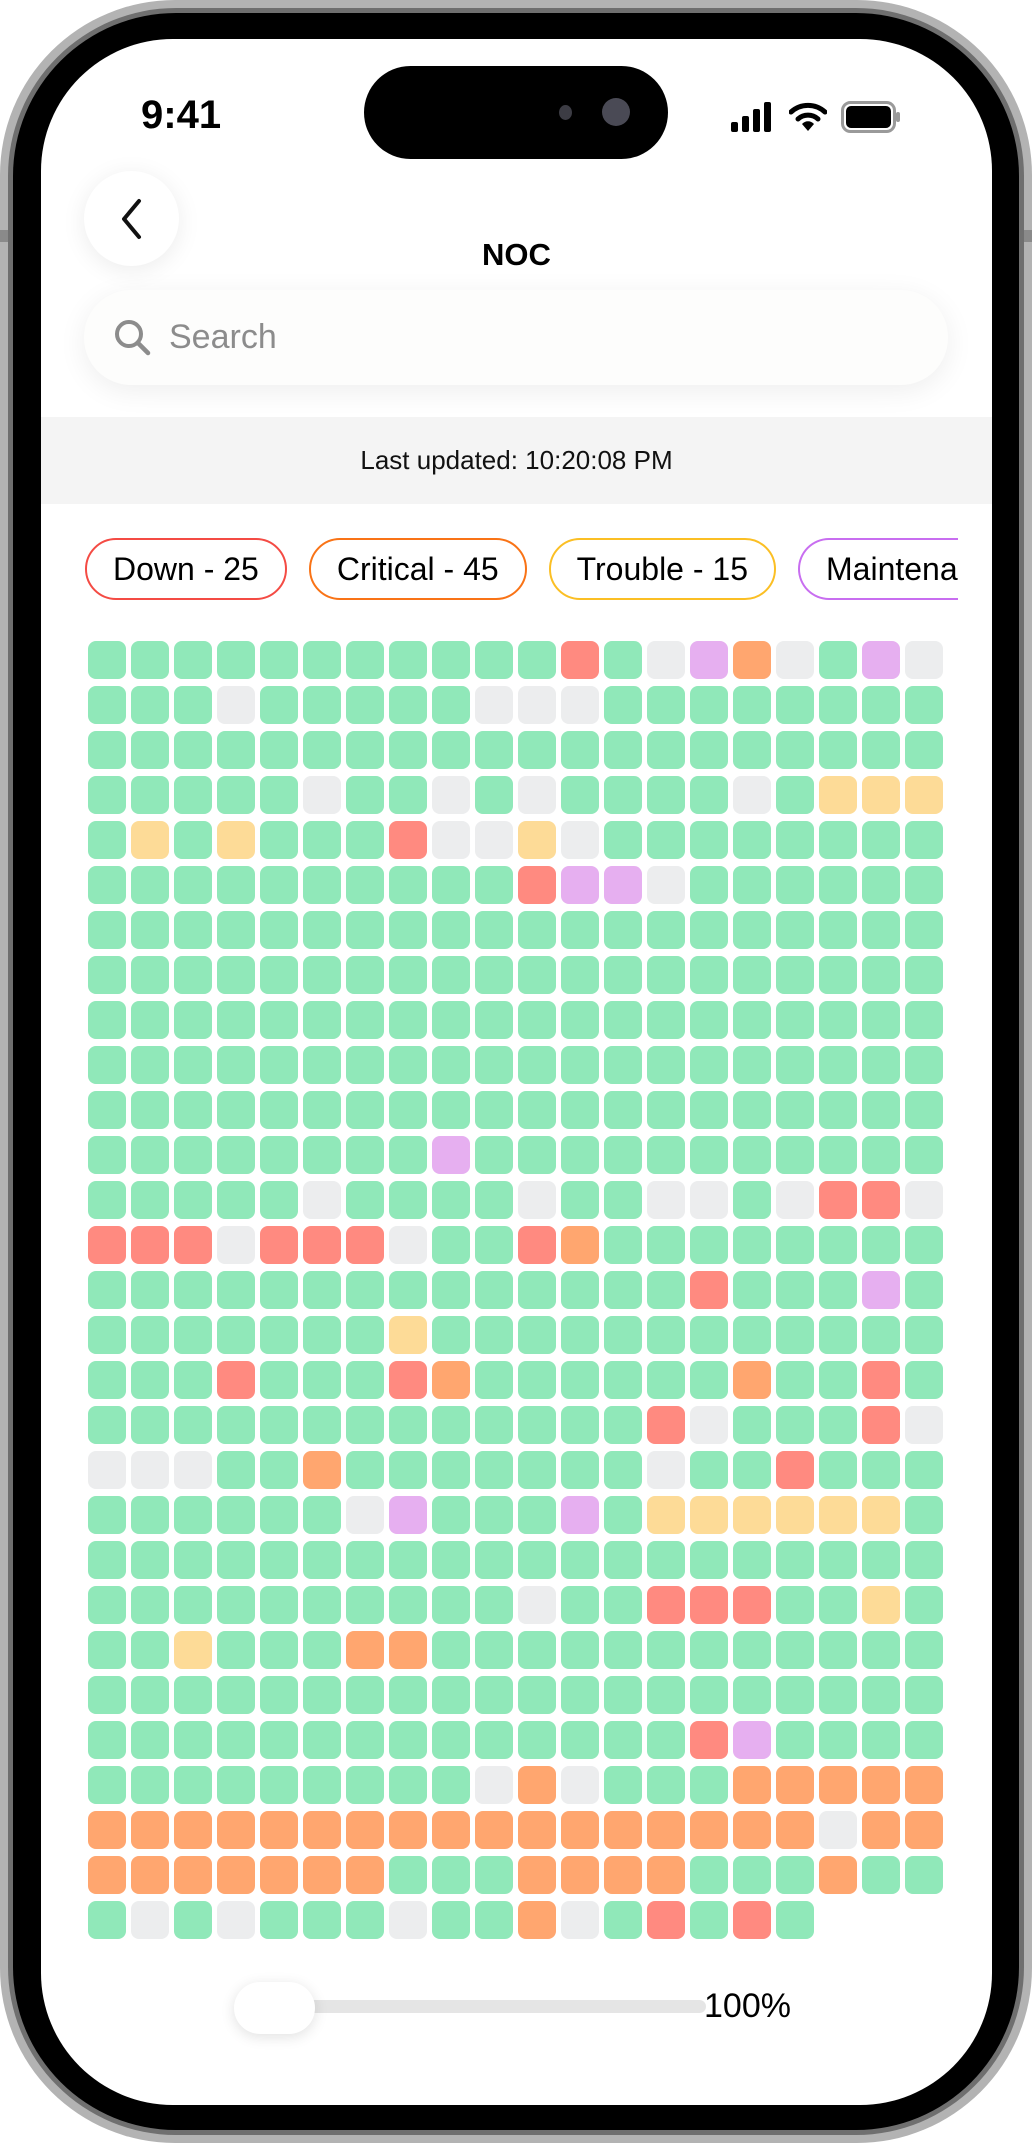 This screenshot has height=2143, width=1032. Describe the element at coordinates (881, 660) in the screenshot. I see `device-cell-maintenance` at that location.